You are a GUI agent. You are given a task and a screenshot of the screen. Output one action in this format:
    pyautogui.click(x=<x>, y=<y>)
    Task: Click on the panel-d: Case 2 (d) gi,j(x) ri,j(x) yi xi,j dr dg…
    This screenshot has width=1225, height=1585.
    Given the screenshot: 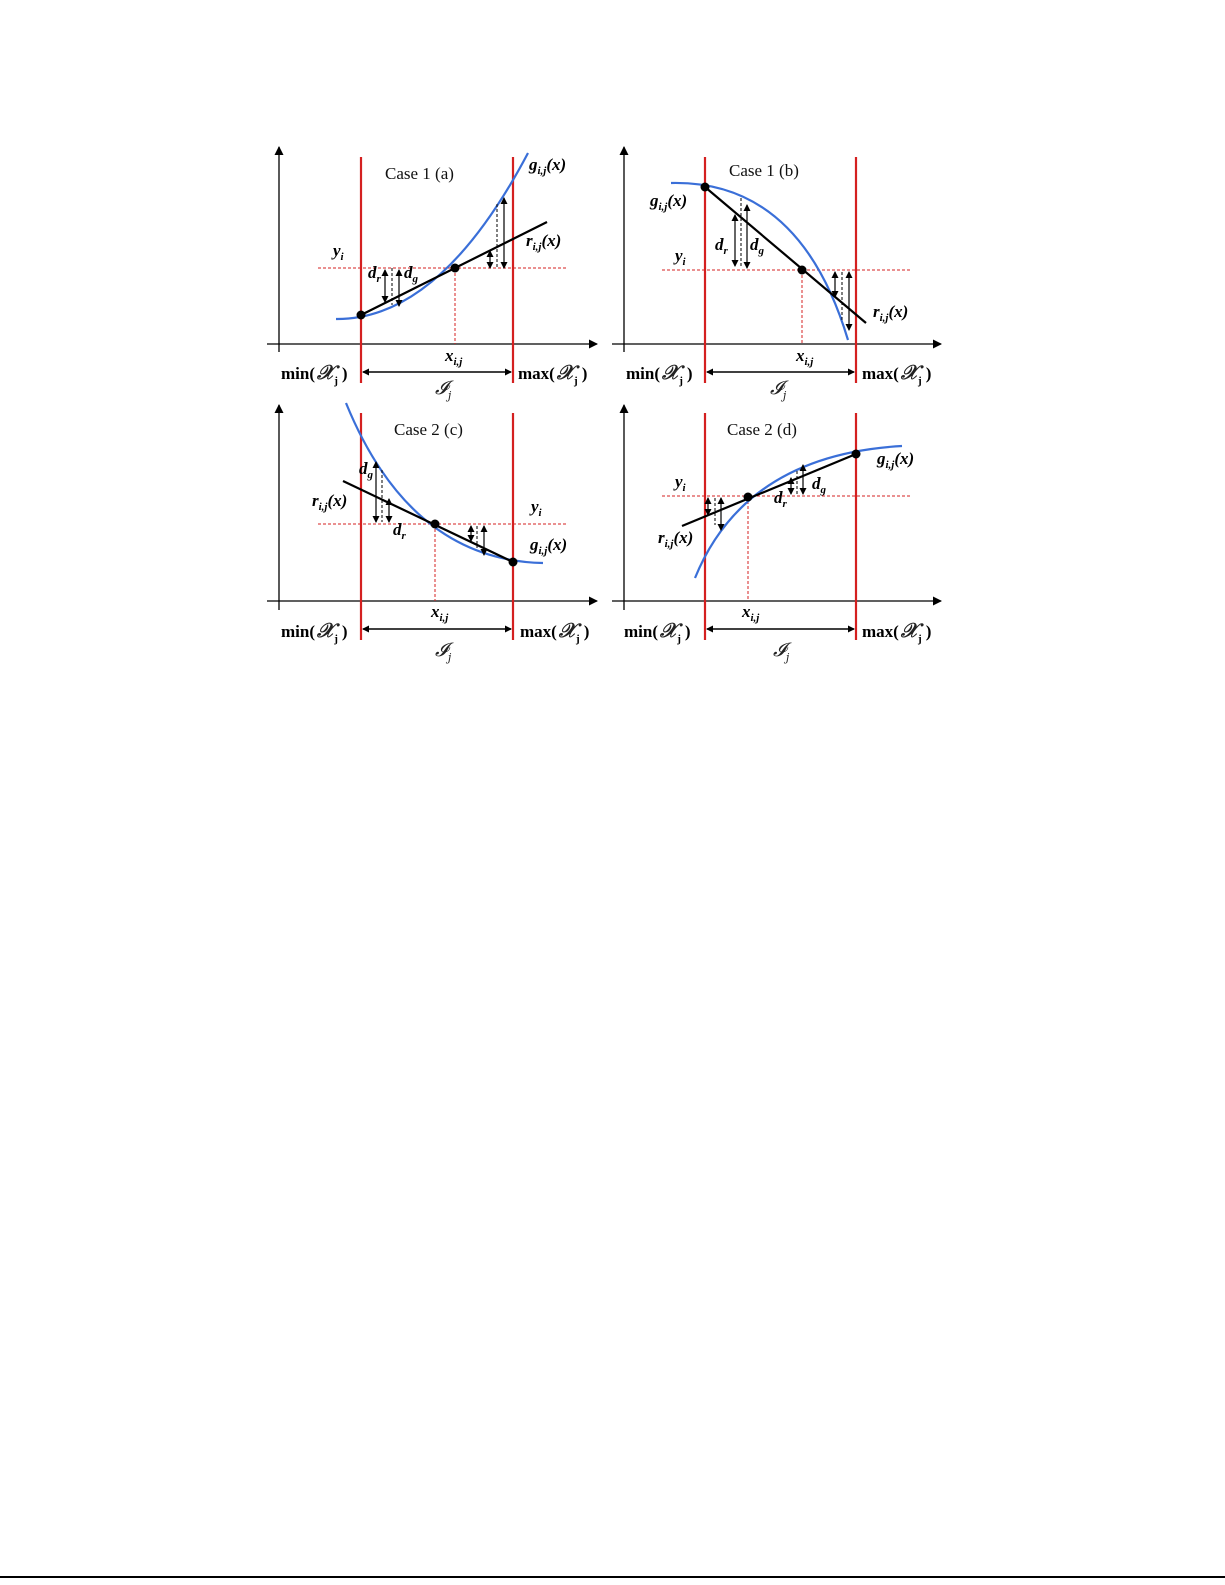 What is the action you would take?
    pyautogui.click(x=777, y=534)
    